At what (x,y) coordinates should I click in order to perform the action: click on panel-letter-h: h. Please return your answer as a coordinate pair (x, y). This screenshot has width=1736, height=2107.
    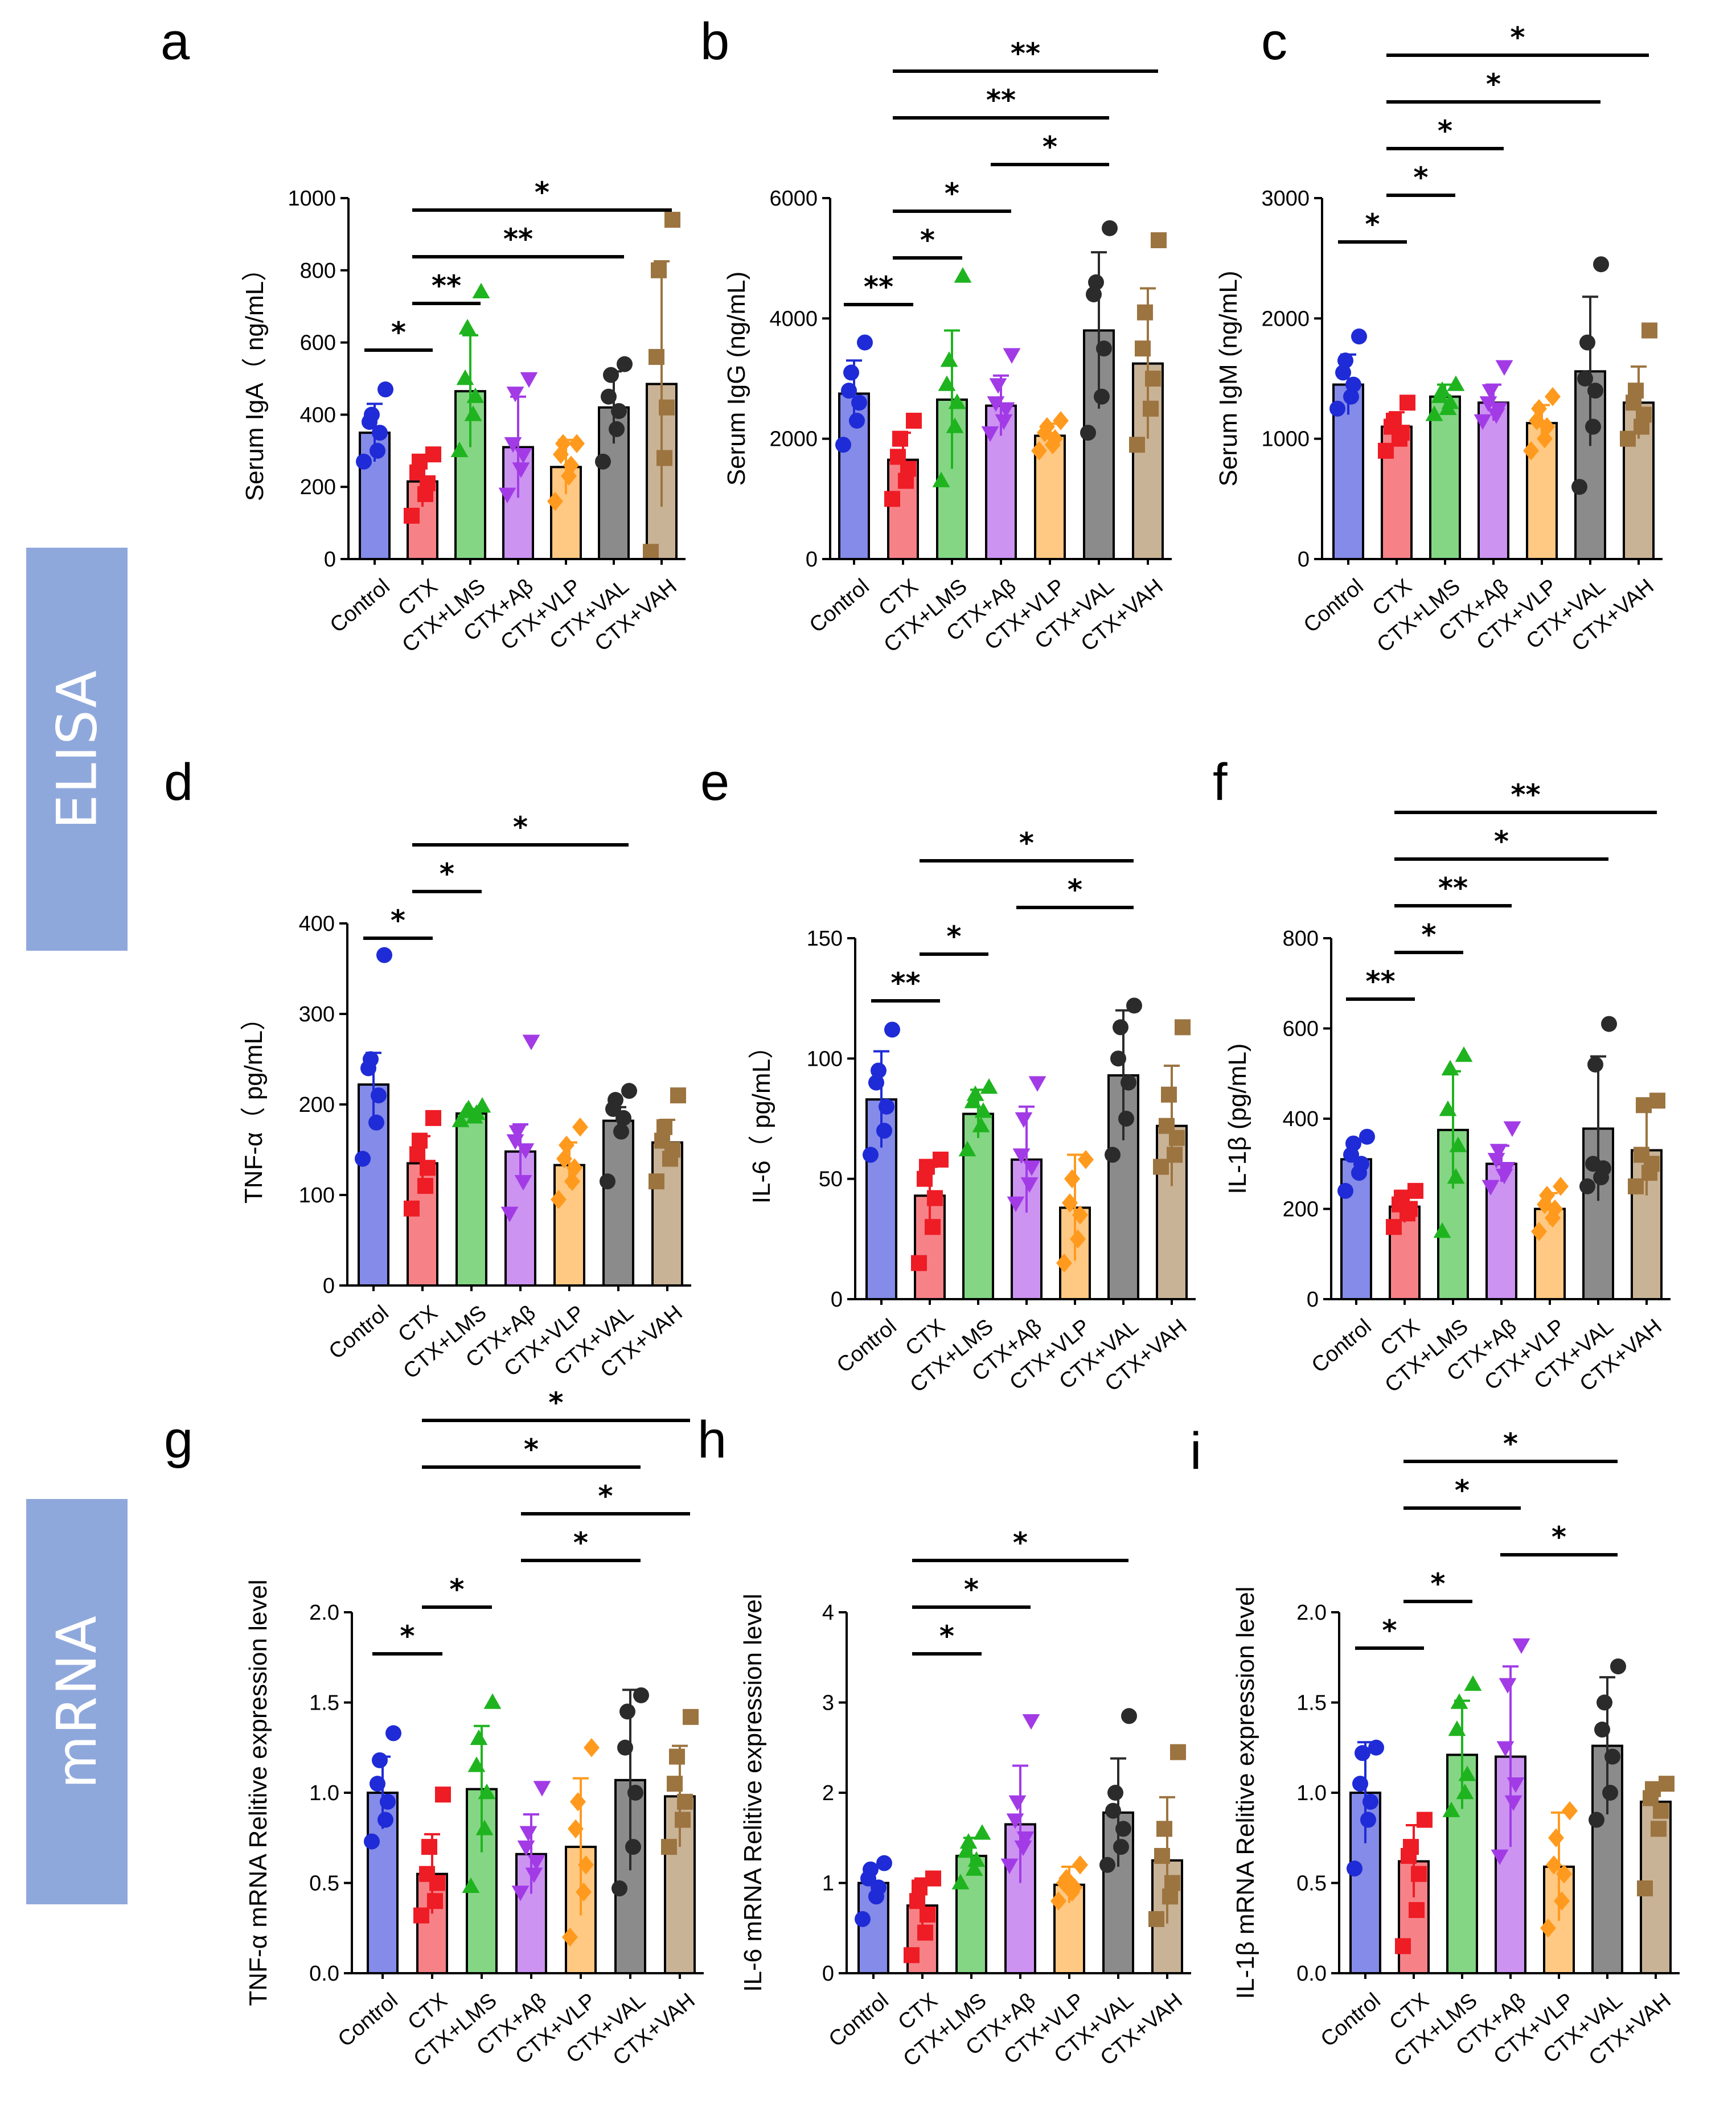
    Looking at the image, I should click on (712, 1440).